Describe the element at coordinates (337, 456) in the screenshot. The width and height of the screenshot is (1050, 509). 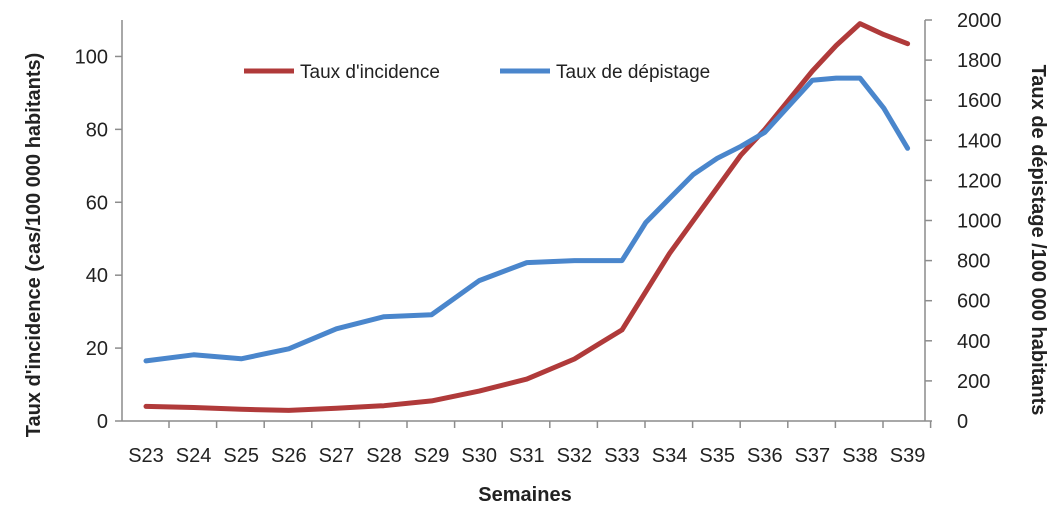
I see `x-tick-label: S27` at that location.